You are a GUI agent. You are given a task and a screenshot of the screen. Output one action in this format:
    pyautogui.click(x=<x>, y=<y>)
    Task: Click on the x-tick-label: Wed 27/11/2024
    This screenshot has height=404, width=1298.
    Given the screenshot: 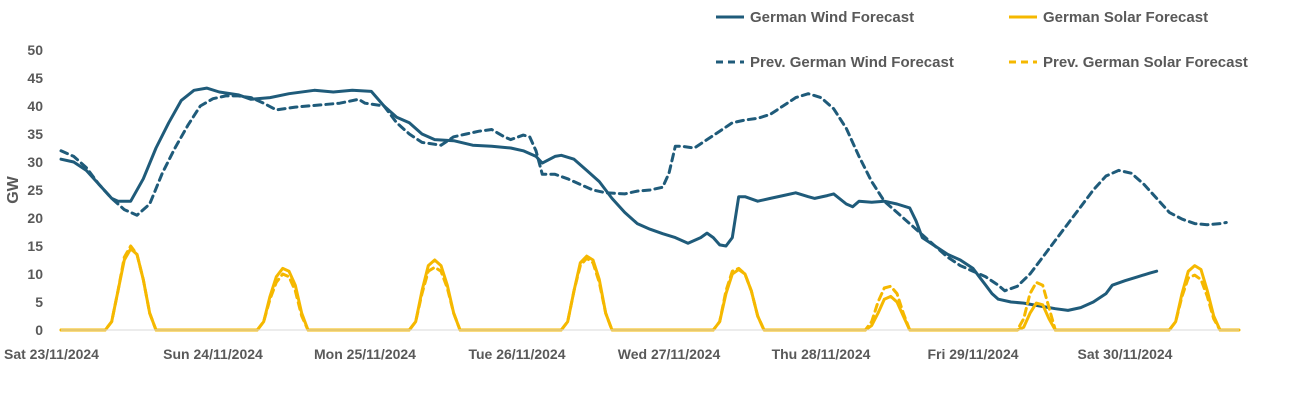 What is the action you would take?
    pyautogui.click(x=669, y=354)
    